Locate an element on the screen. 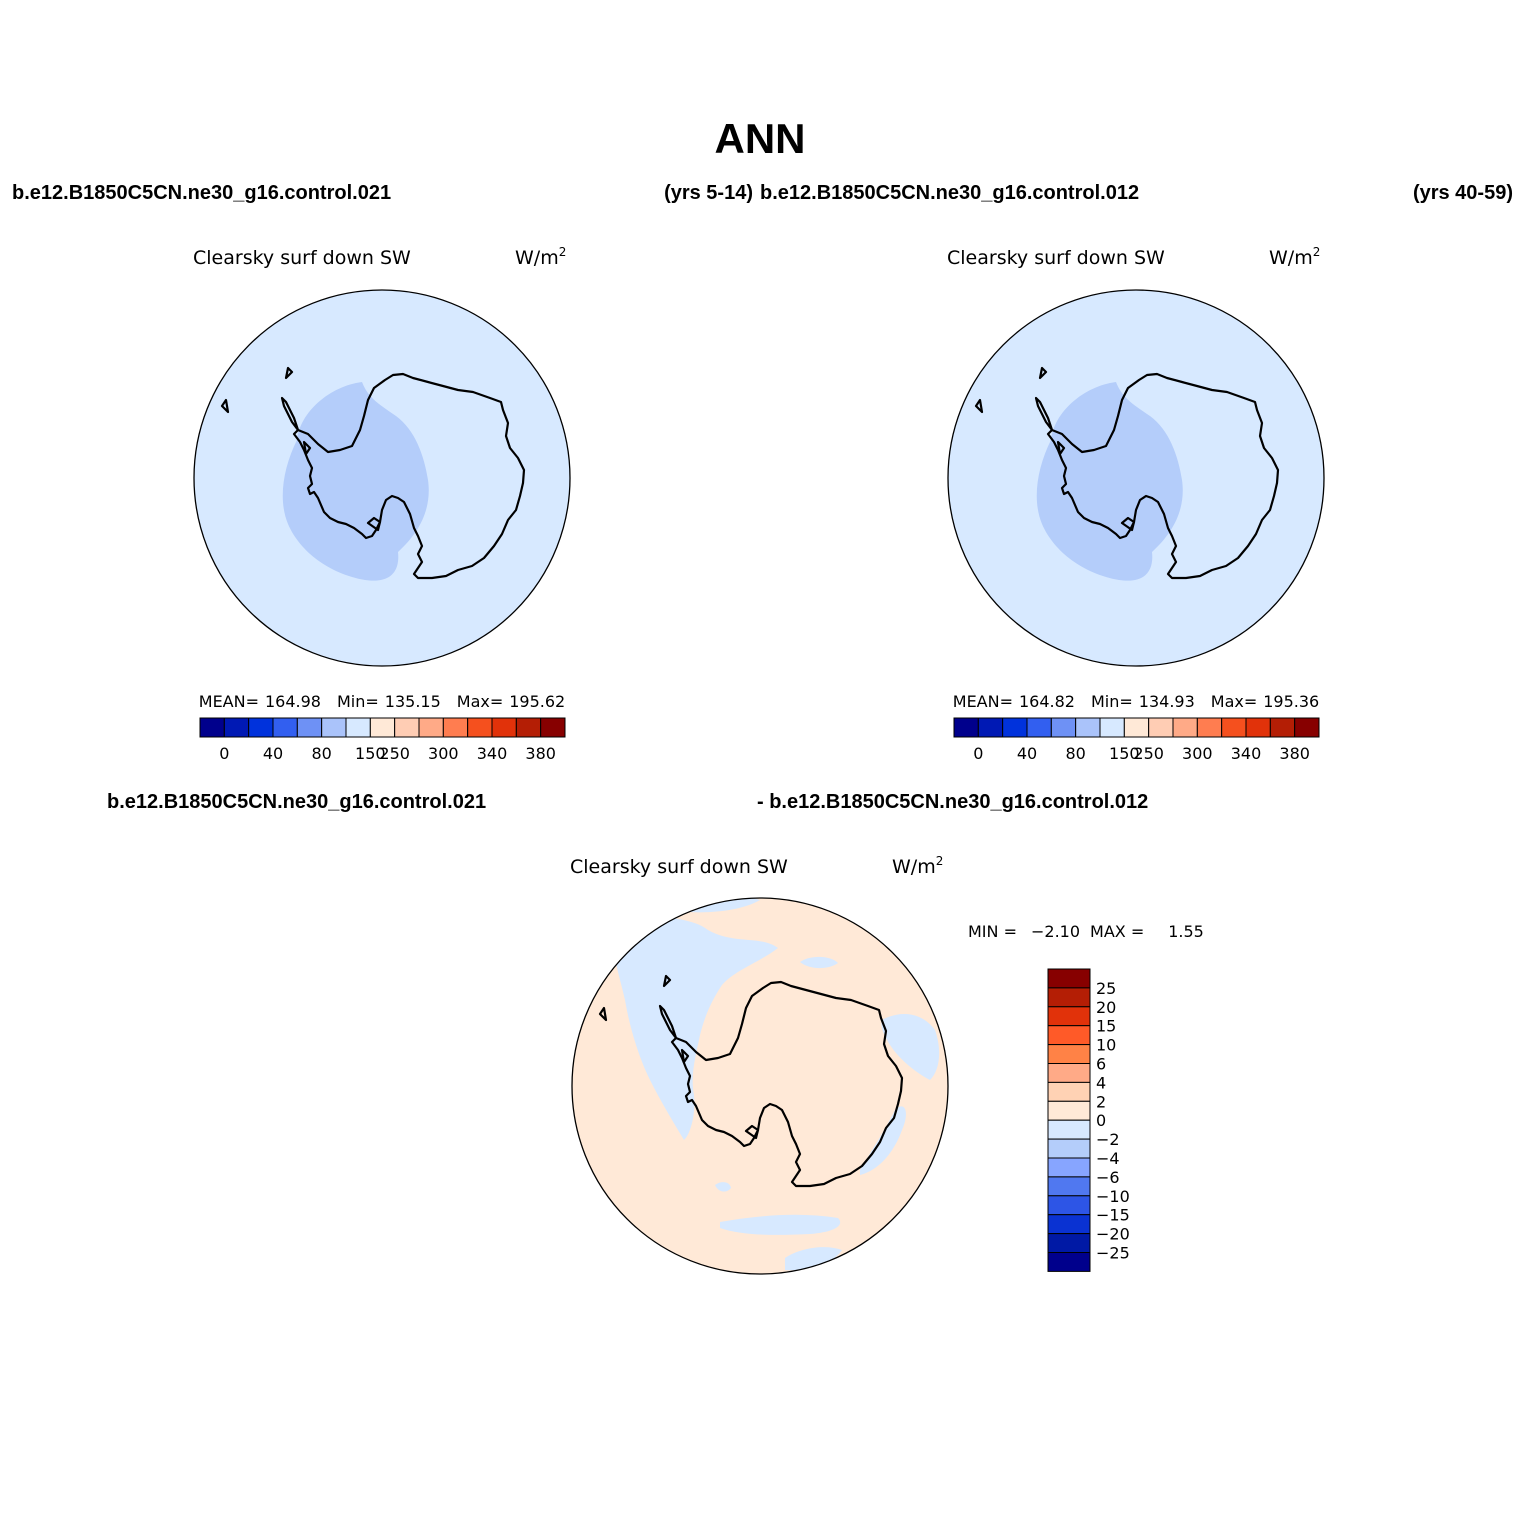 The image size is (1519, 1519). panel-c-colorbar-tick-label: −25 is located at coordinates (1113, 1253).